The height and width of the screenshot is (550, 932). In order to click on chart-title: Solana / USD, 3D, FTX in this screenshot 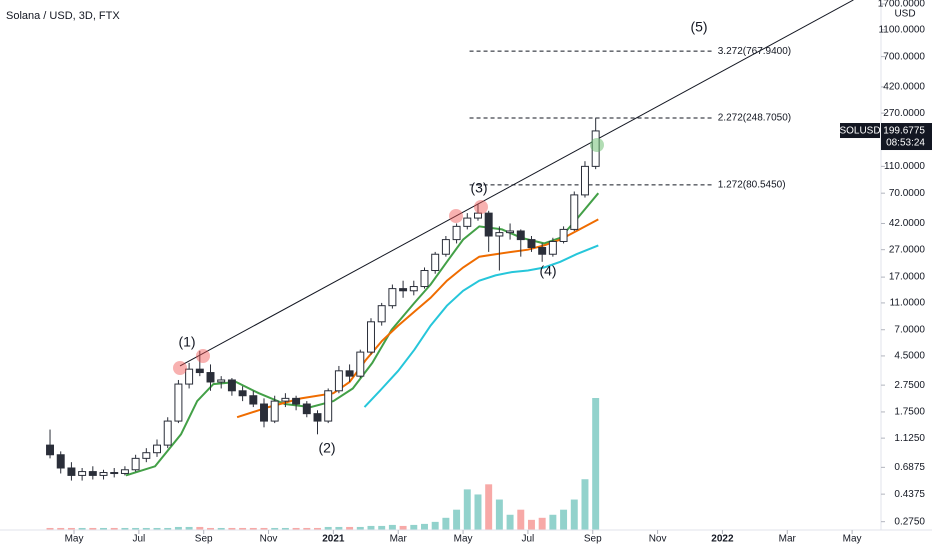, I will do `click(63, 16)`.